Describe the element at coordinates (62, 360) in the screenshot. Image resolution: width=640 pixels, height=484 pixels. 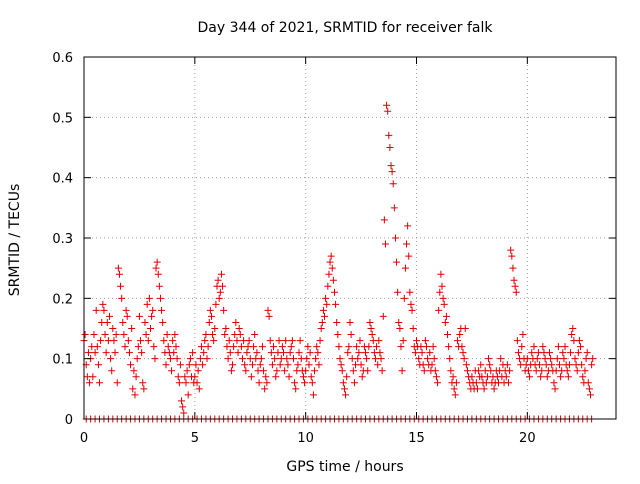
I see `y-tick-label: 0.1` at that location.